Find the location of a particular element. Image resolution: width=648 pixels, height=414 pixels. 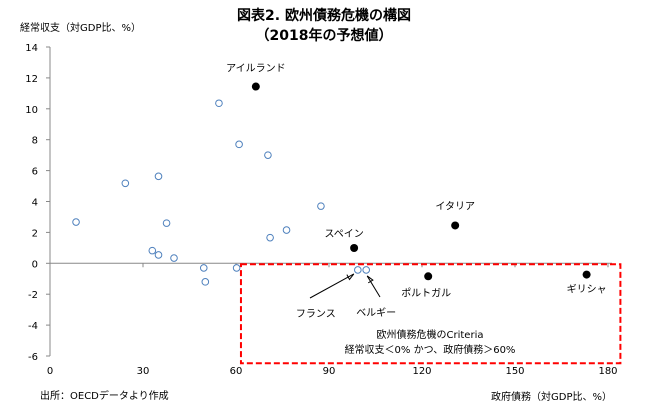

y-axis-label: 経常収支（対GDP比、%） is located at coordinates (80, 27).